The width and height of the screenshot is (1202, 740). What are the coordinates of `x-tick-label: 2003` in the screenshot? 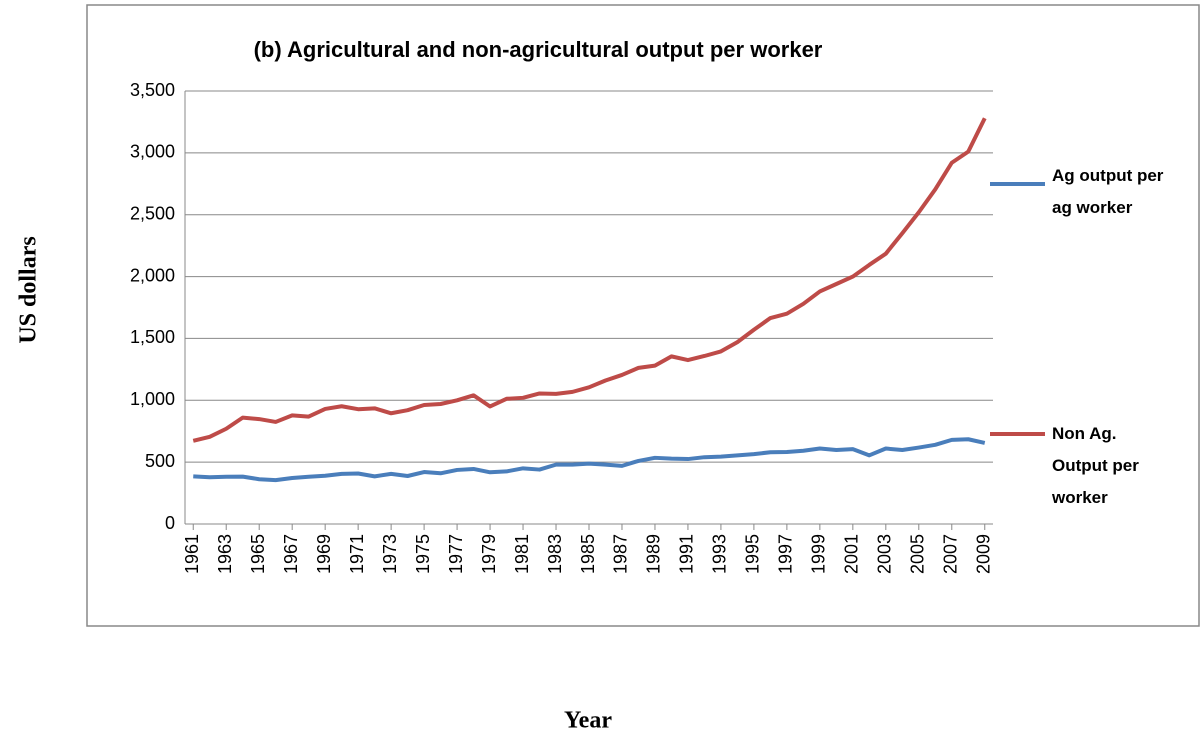 It's located at (885, 554).